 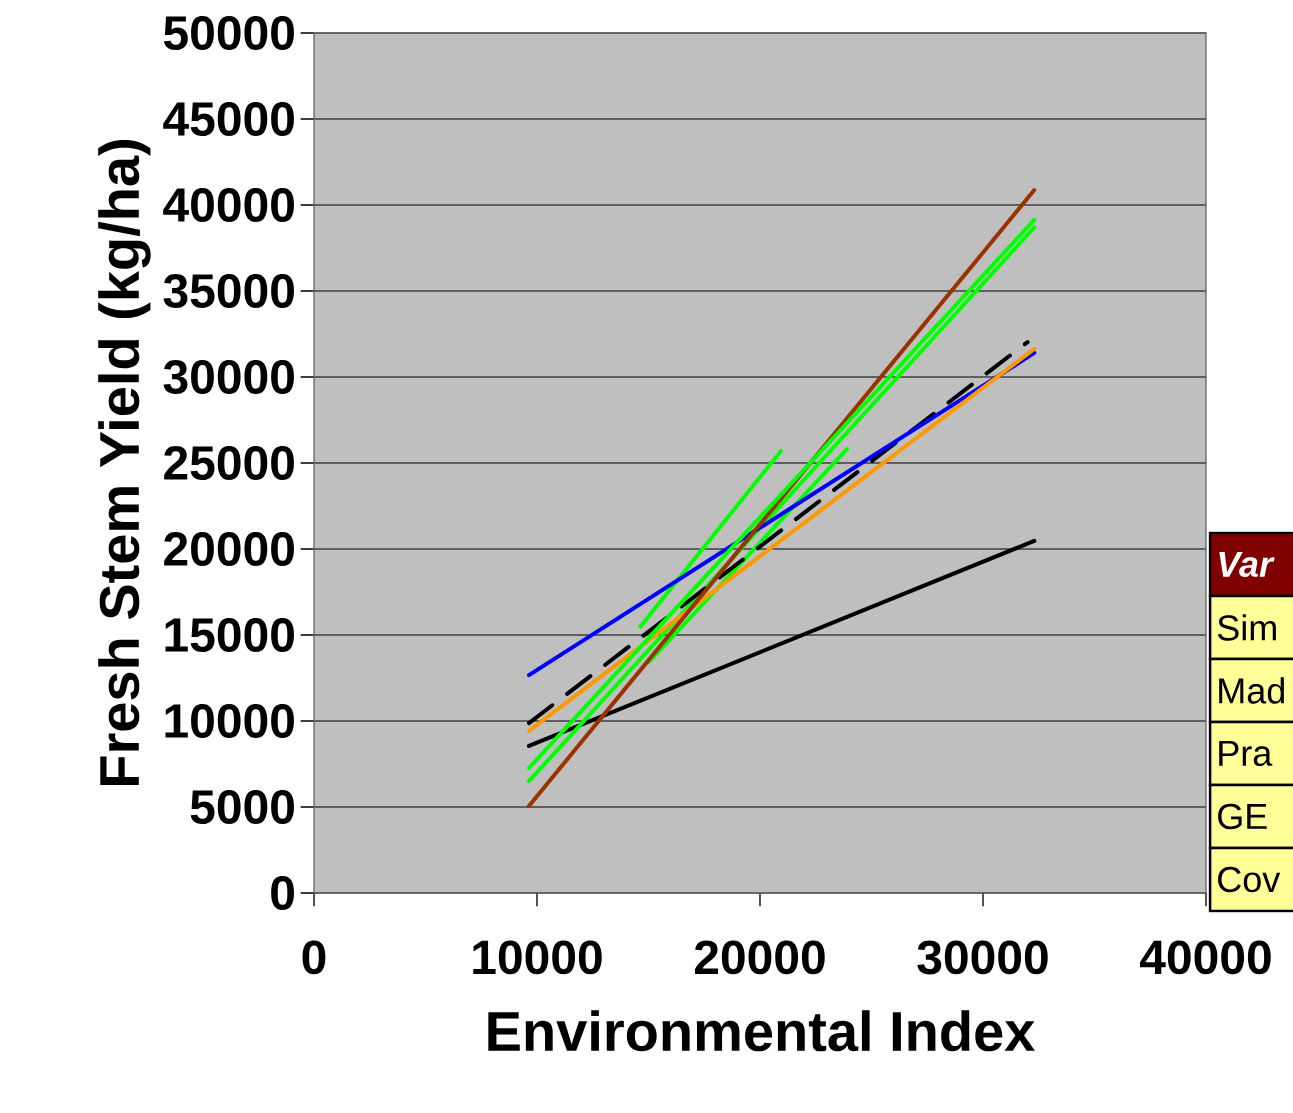 What do you see at coordinates (537, 957) in the screenshot?
I see `x-tick-label: 10000` at bounding box center [537, 957].